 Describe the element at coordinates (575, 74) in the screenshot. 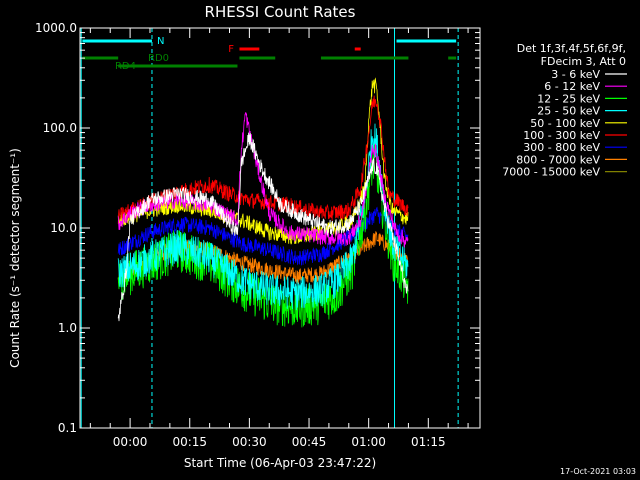

I see `legend-label: 3 - 6 keV` at that location.